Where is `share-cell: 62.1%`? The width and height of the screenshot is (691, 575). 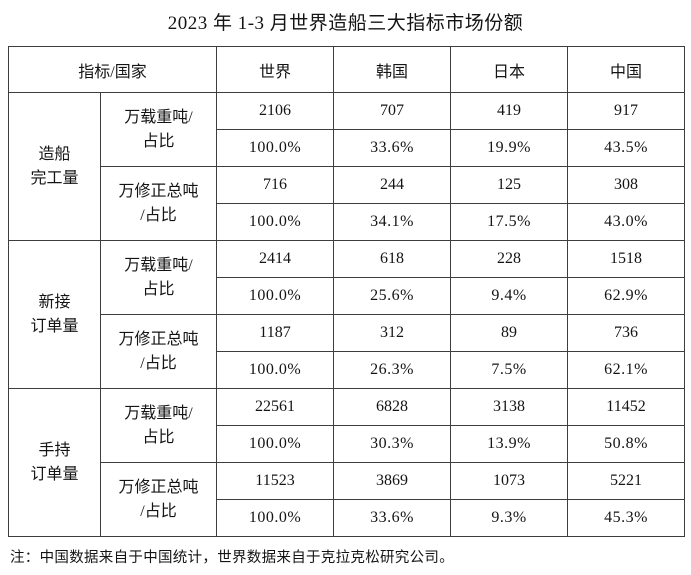
share-cell: 62.1% is located at coordinates (626, 370).